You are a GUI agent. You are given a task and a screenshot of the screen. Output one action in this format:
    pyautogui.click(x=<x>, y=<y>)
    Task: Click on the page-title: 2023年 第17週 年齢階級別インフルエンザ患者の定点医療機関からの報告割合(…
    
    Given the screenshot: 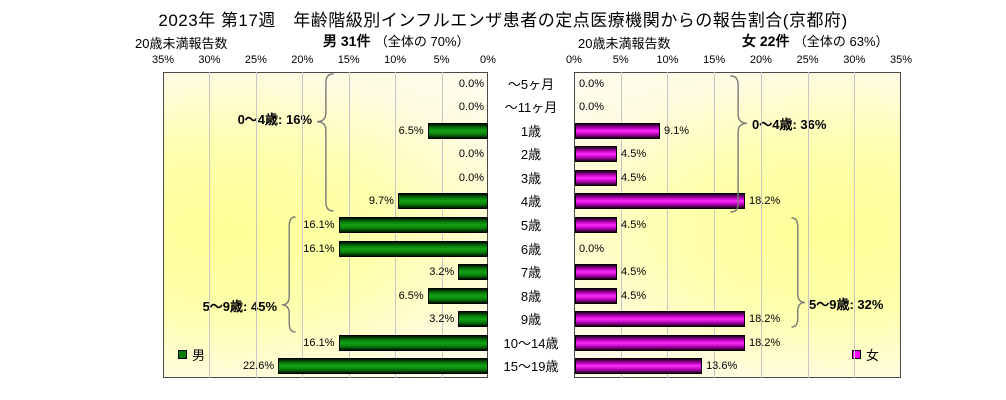 What is the action you would take?
    pyautogui.click(x=503, y=20)
    